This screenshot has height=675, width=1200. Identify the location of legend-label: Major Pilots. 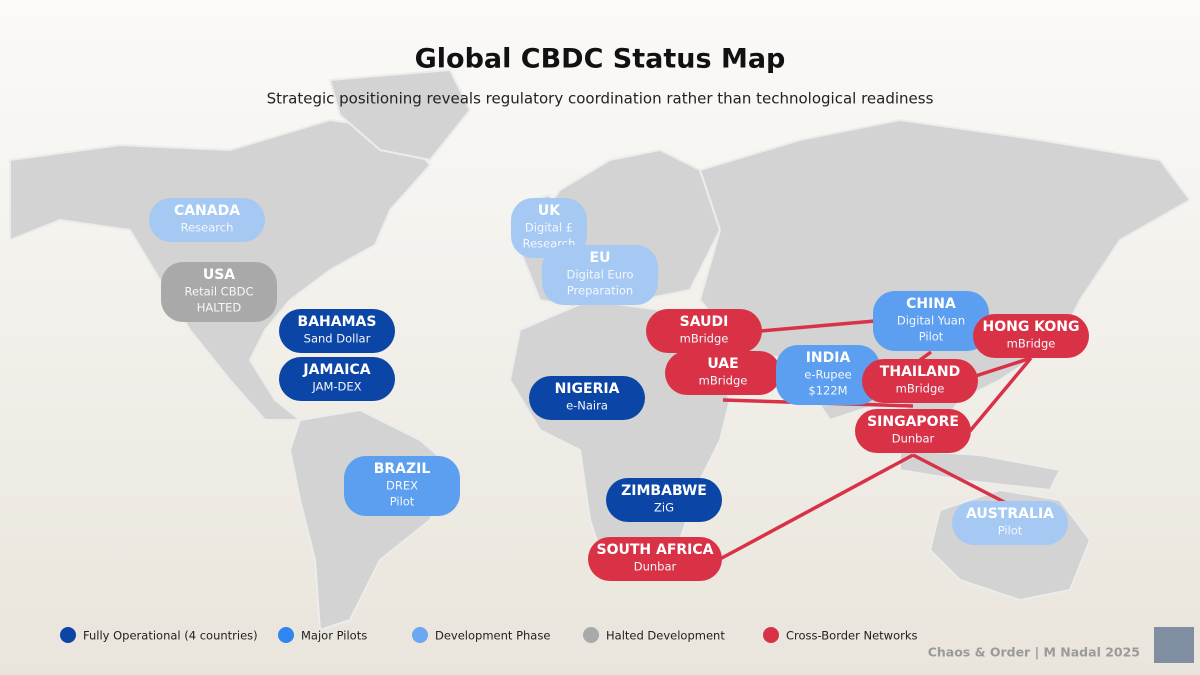
(334, 636).